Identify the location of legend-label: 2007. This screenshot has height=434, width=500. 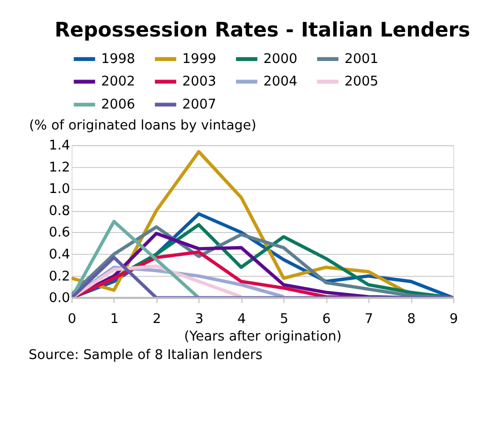
(199, 104).